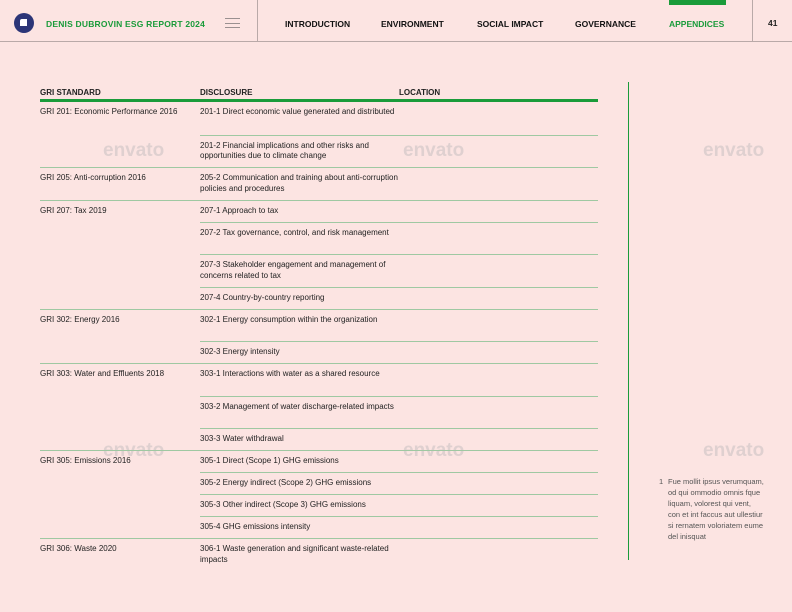 Image resolution: width=792 pixels, height=612 pixels. What do you see at coordinates (120, 183) in the screenshot?
I see `cell-standard: GRI 205: Anti-corruption 2016` at bounding box center [120, 183].